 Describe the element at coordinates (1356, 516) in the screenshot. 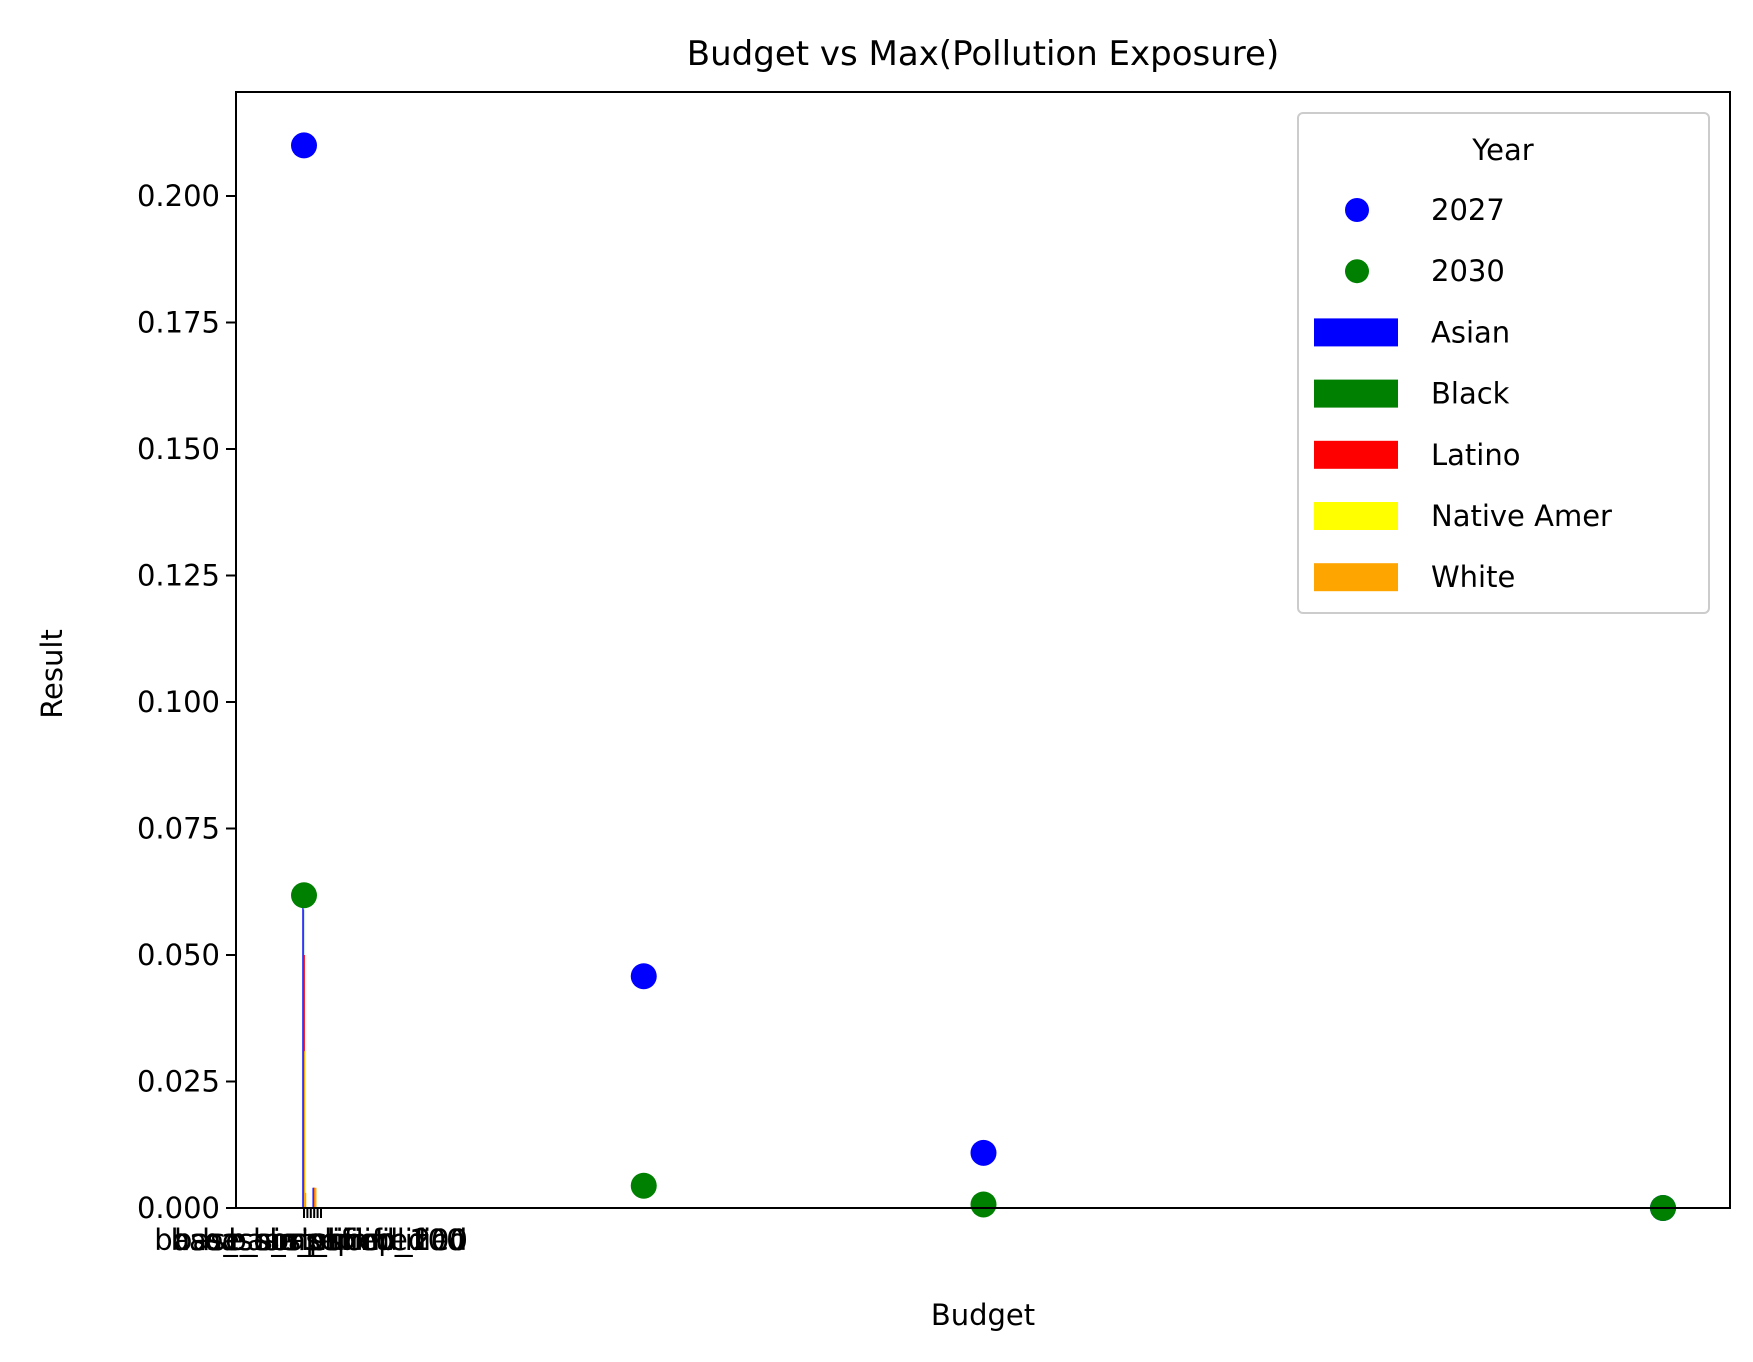

I see `legend-patch-native-amer` at that location.